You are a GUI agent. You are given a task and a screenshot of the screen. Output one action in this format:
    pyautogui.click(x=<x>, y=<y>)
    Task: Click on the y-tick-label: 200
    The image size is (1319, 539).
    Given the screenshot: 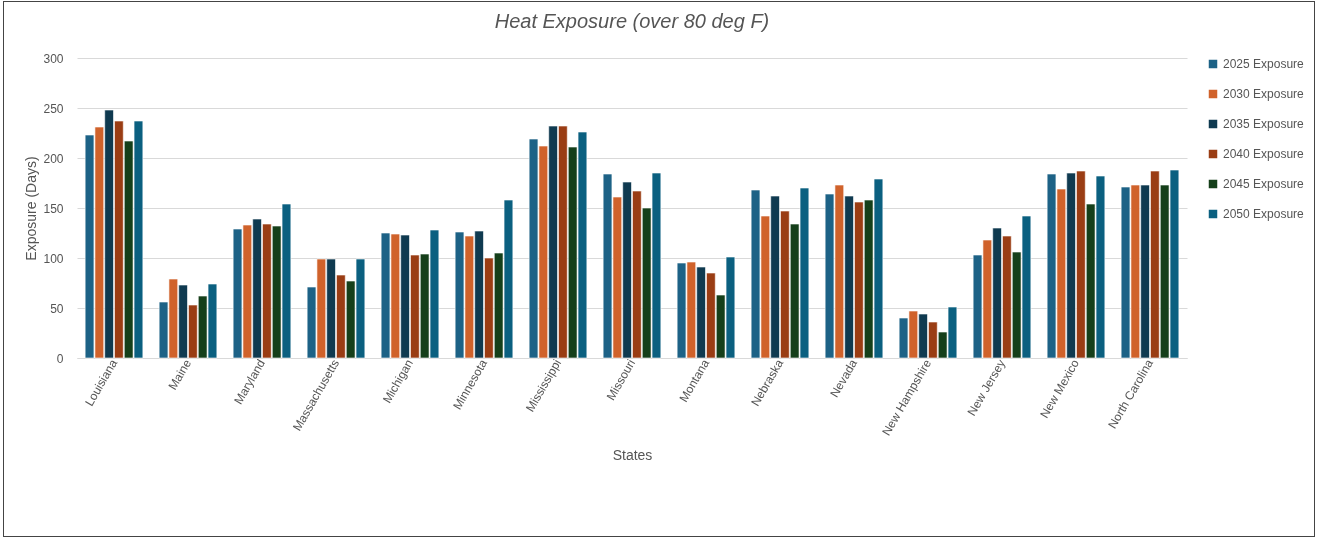 What is the action you would take?
    pyautogui.click(x=53, y=158)
    